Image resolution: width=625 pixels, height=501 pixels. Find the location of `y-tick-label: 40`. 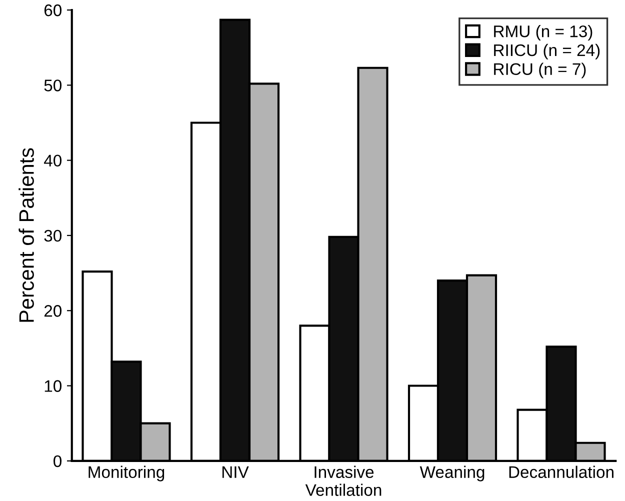

y-tick-label: 40 is located at coordinates (53, 160).